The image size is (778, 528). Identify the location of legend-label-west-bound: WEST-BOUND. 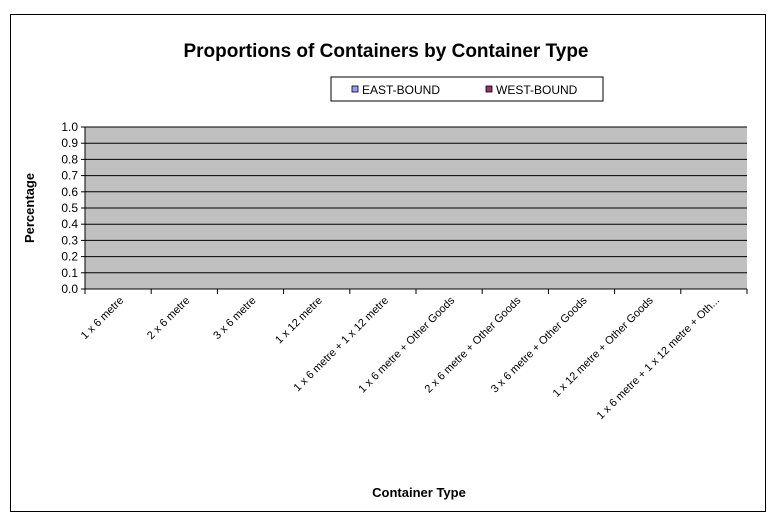
(537, 90).